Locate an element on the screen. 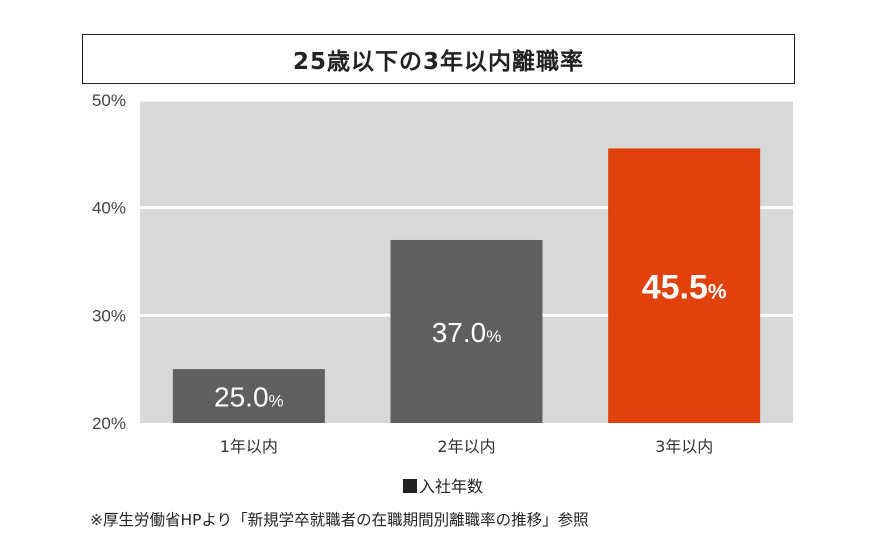 This screenshot has width=886, height=557. legend-square-icon is located at coordinates (409, 486).